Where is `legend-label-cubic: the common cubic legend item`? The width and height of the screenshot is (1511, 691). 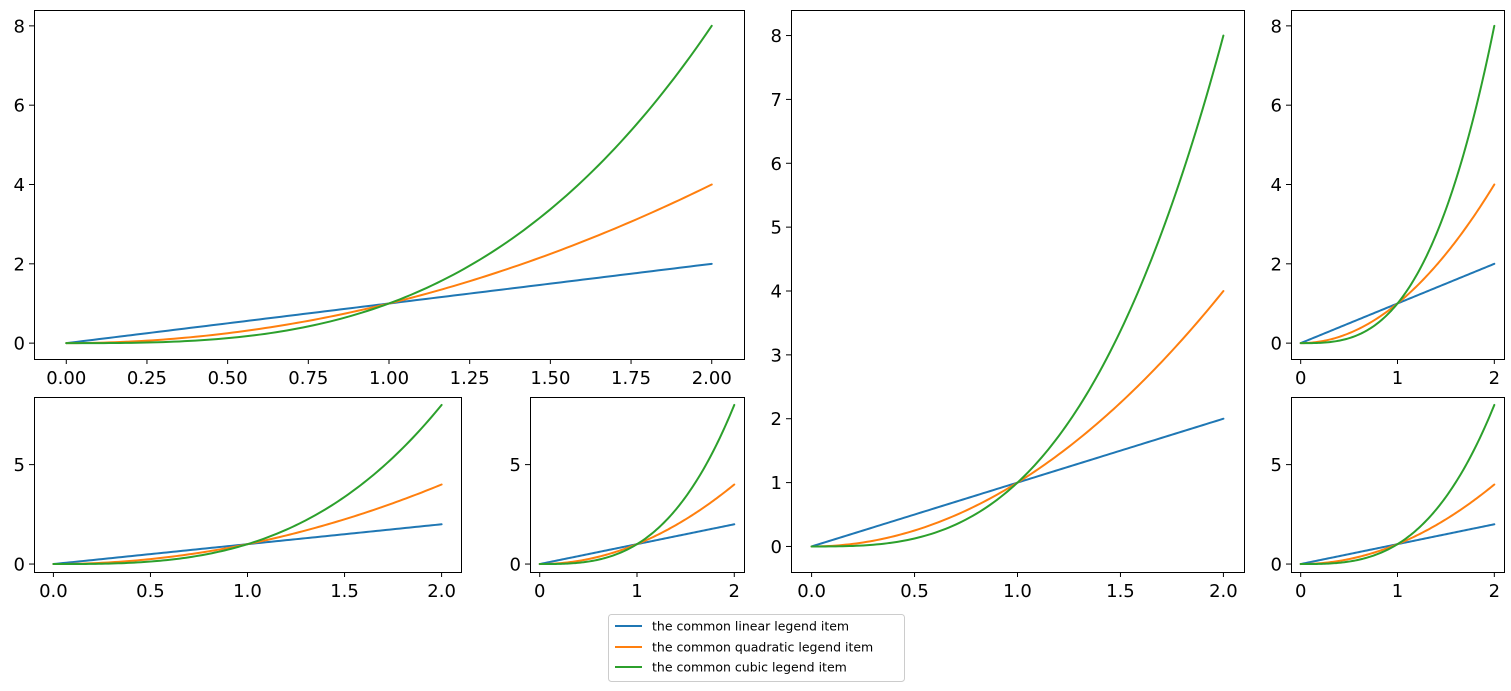
legend-label-cubic: the common cubic legend item is located at coordinates (749, 667).